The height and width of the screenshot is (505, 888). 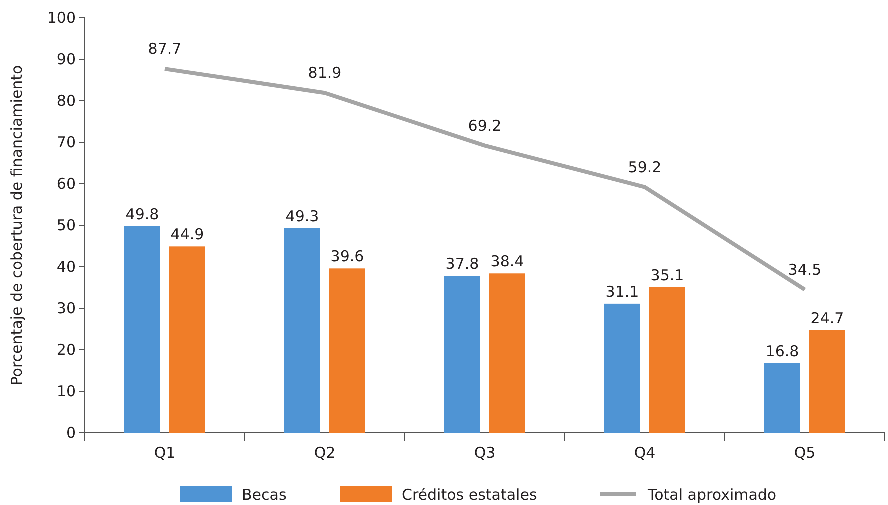 I want to click on x-tick-label: Q3, so click(x=485, y=453).